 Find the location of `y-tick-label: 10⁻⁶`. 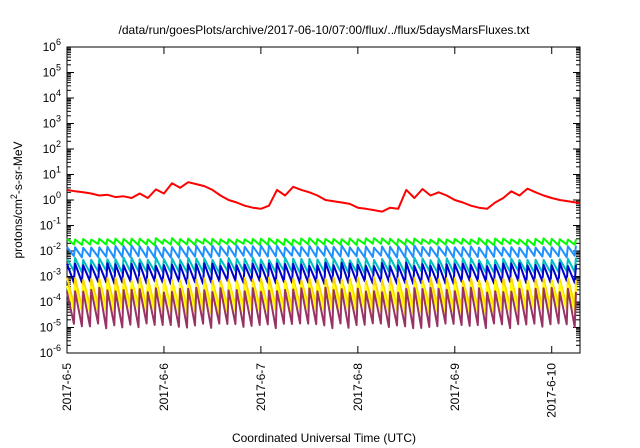

y-tick-label: 10⁻⁶ is located at coordinates (50, 351).